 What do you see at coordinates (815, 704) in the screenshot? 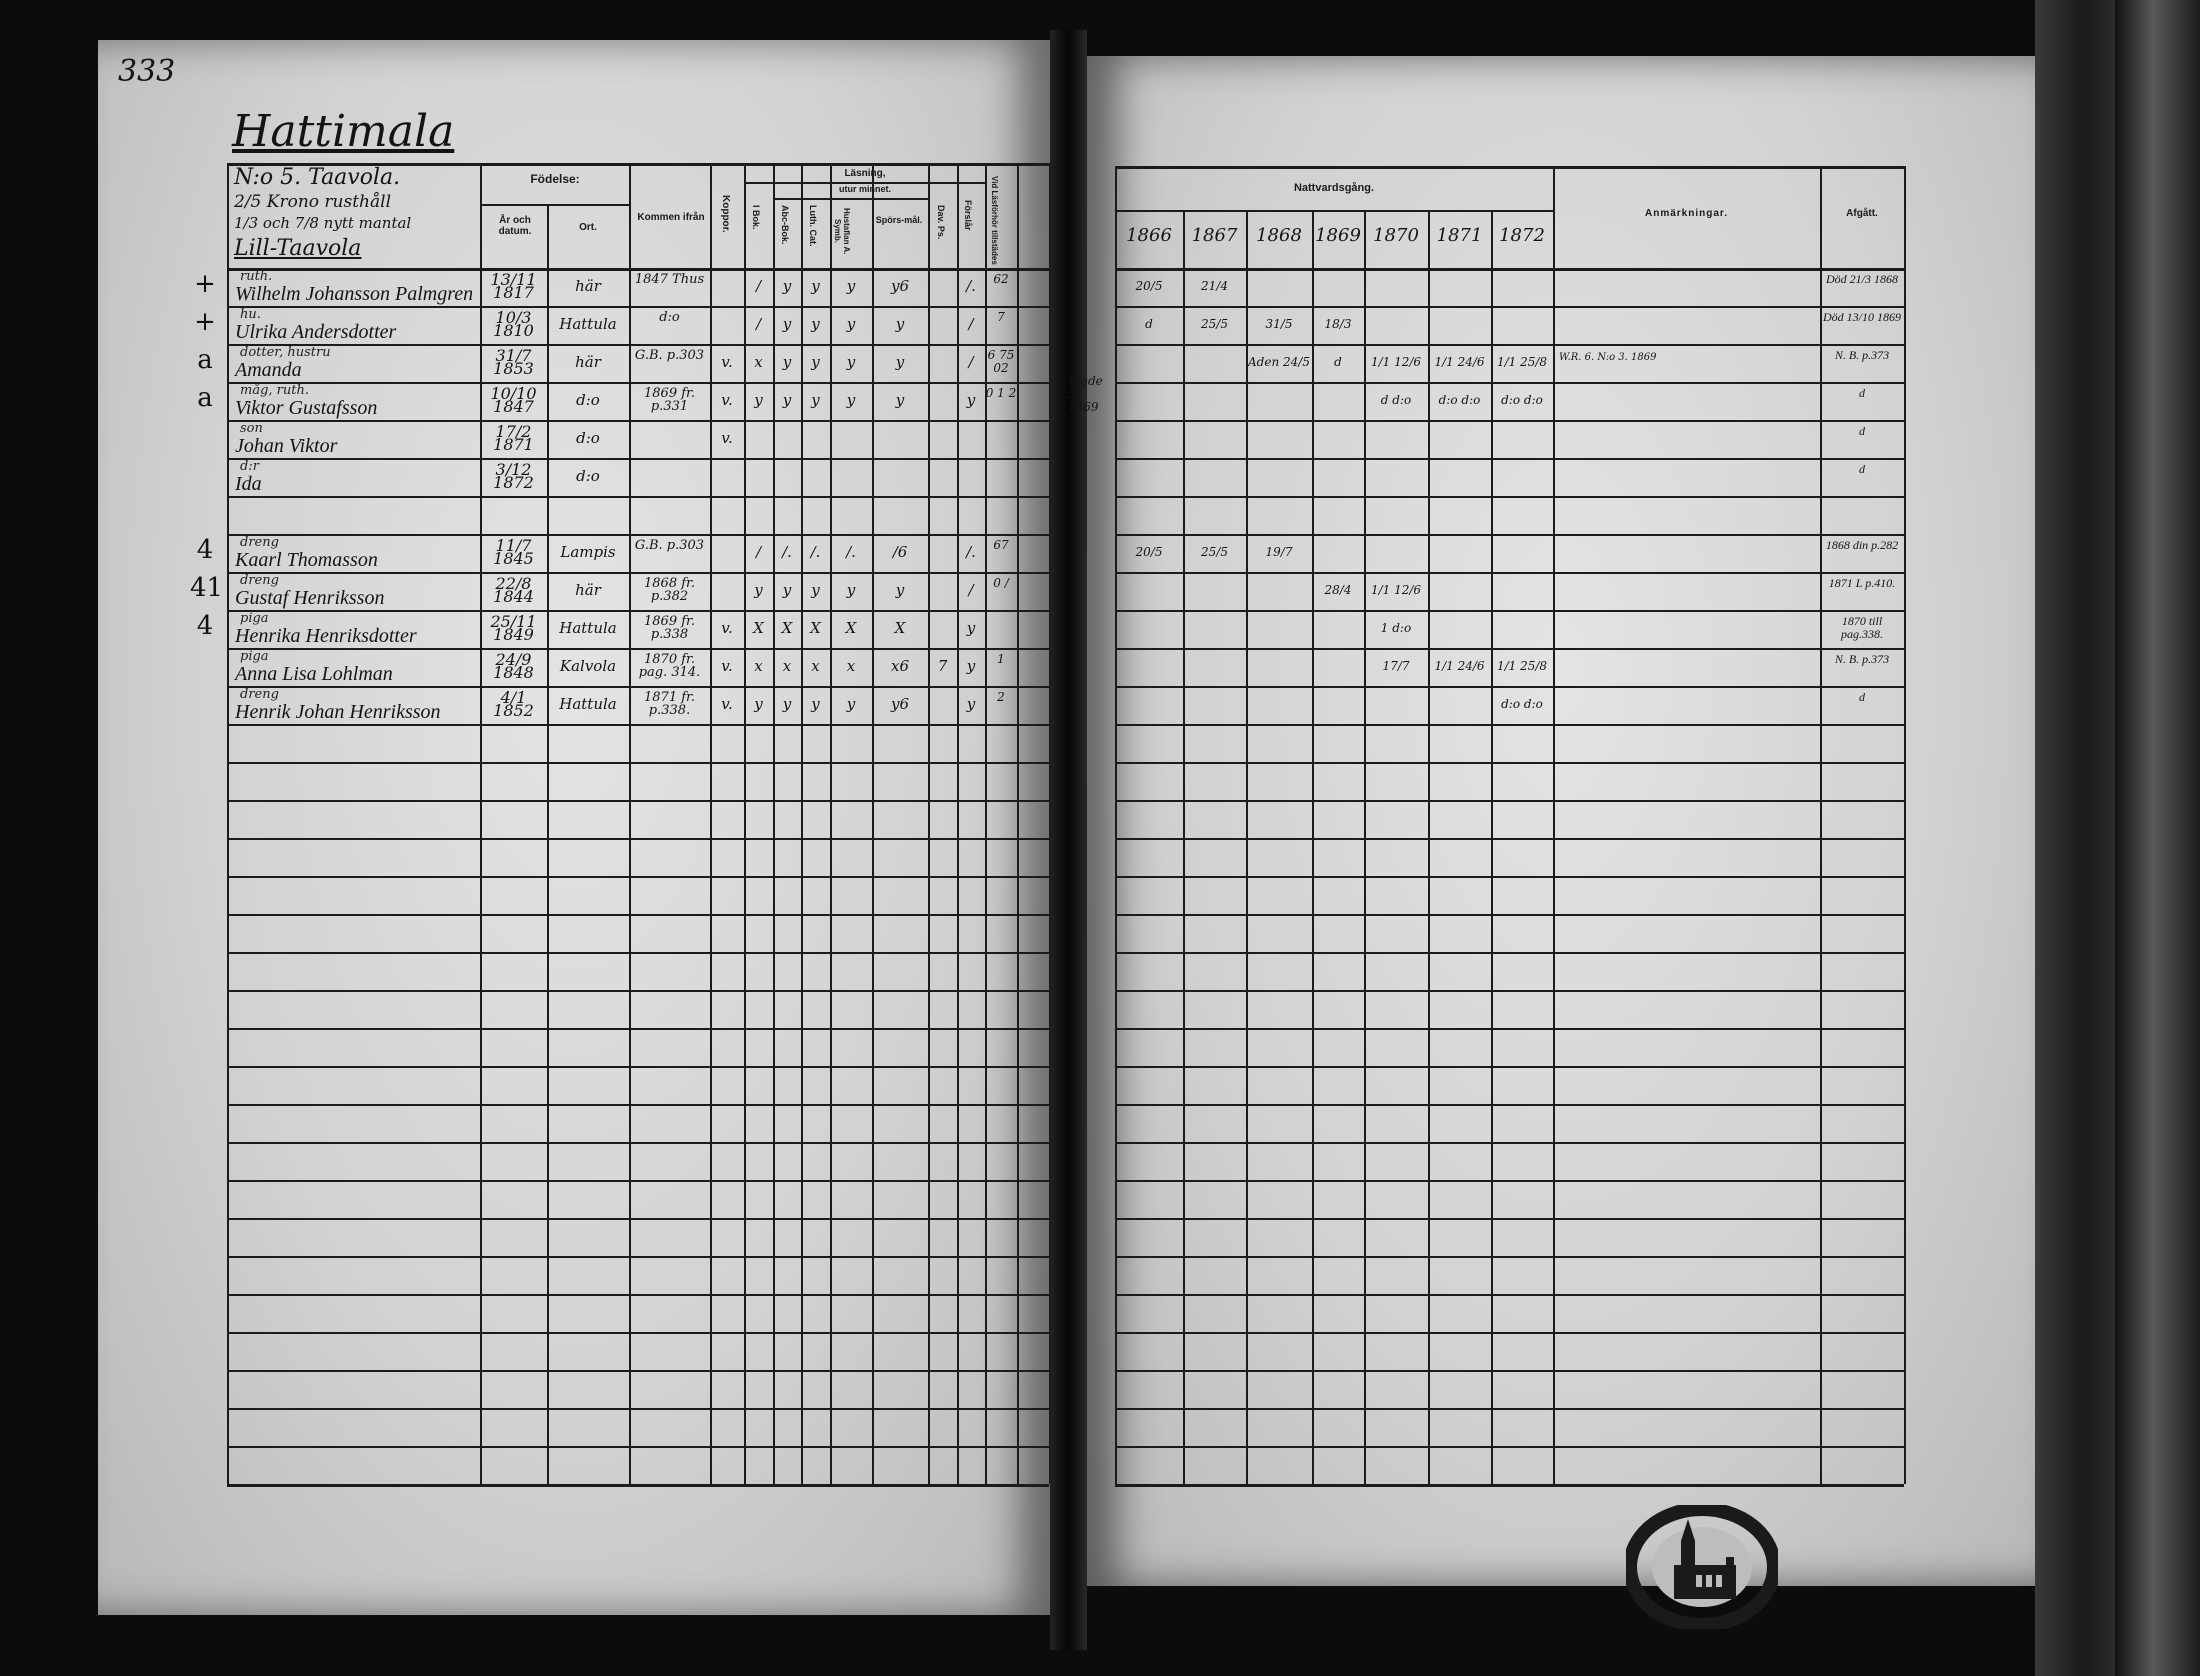
I see `cell-luth: y` at bounding box center [815, 704].